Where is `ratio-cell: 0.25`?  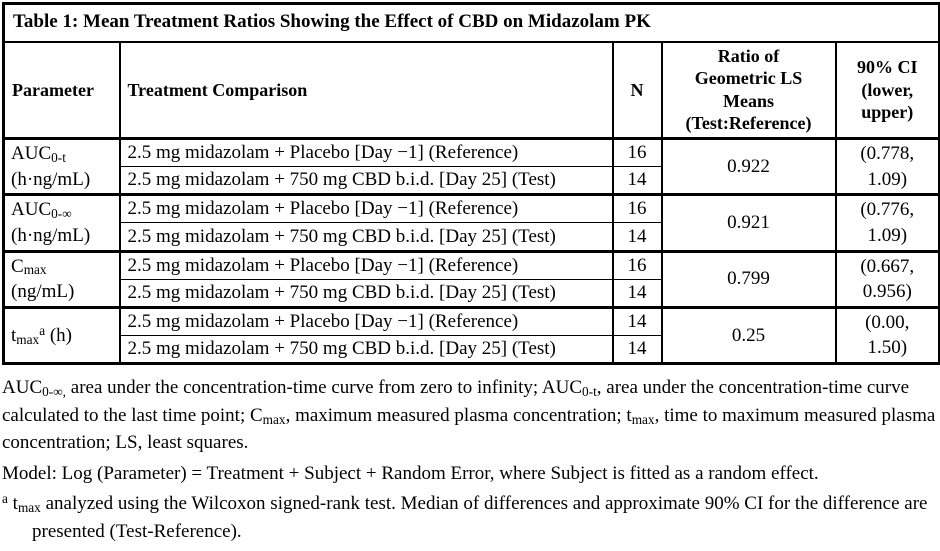
ratio-cell: 0.25 is located at coordinates (749, 334).